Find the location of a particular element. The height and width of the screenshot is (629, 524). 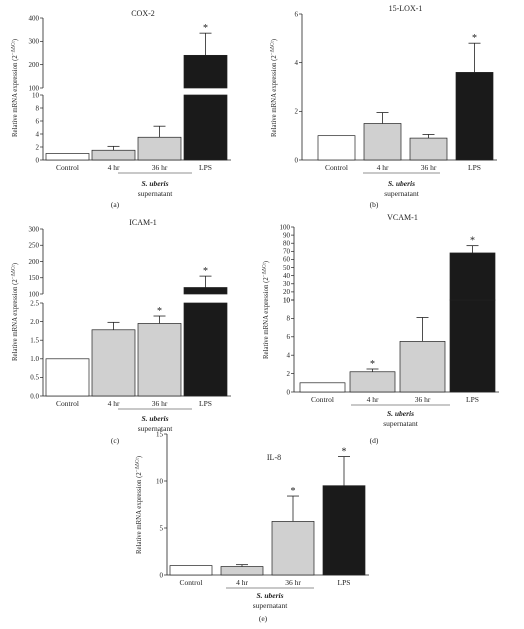

panel-label: (a) is located at coordinates (115, 204).